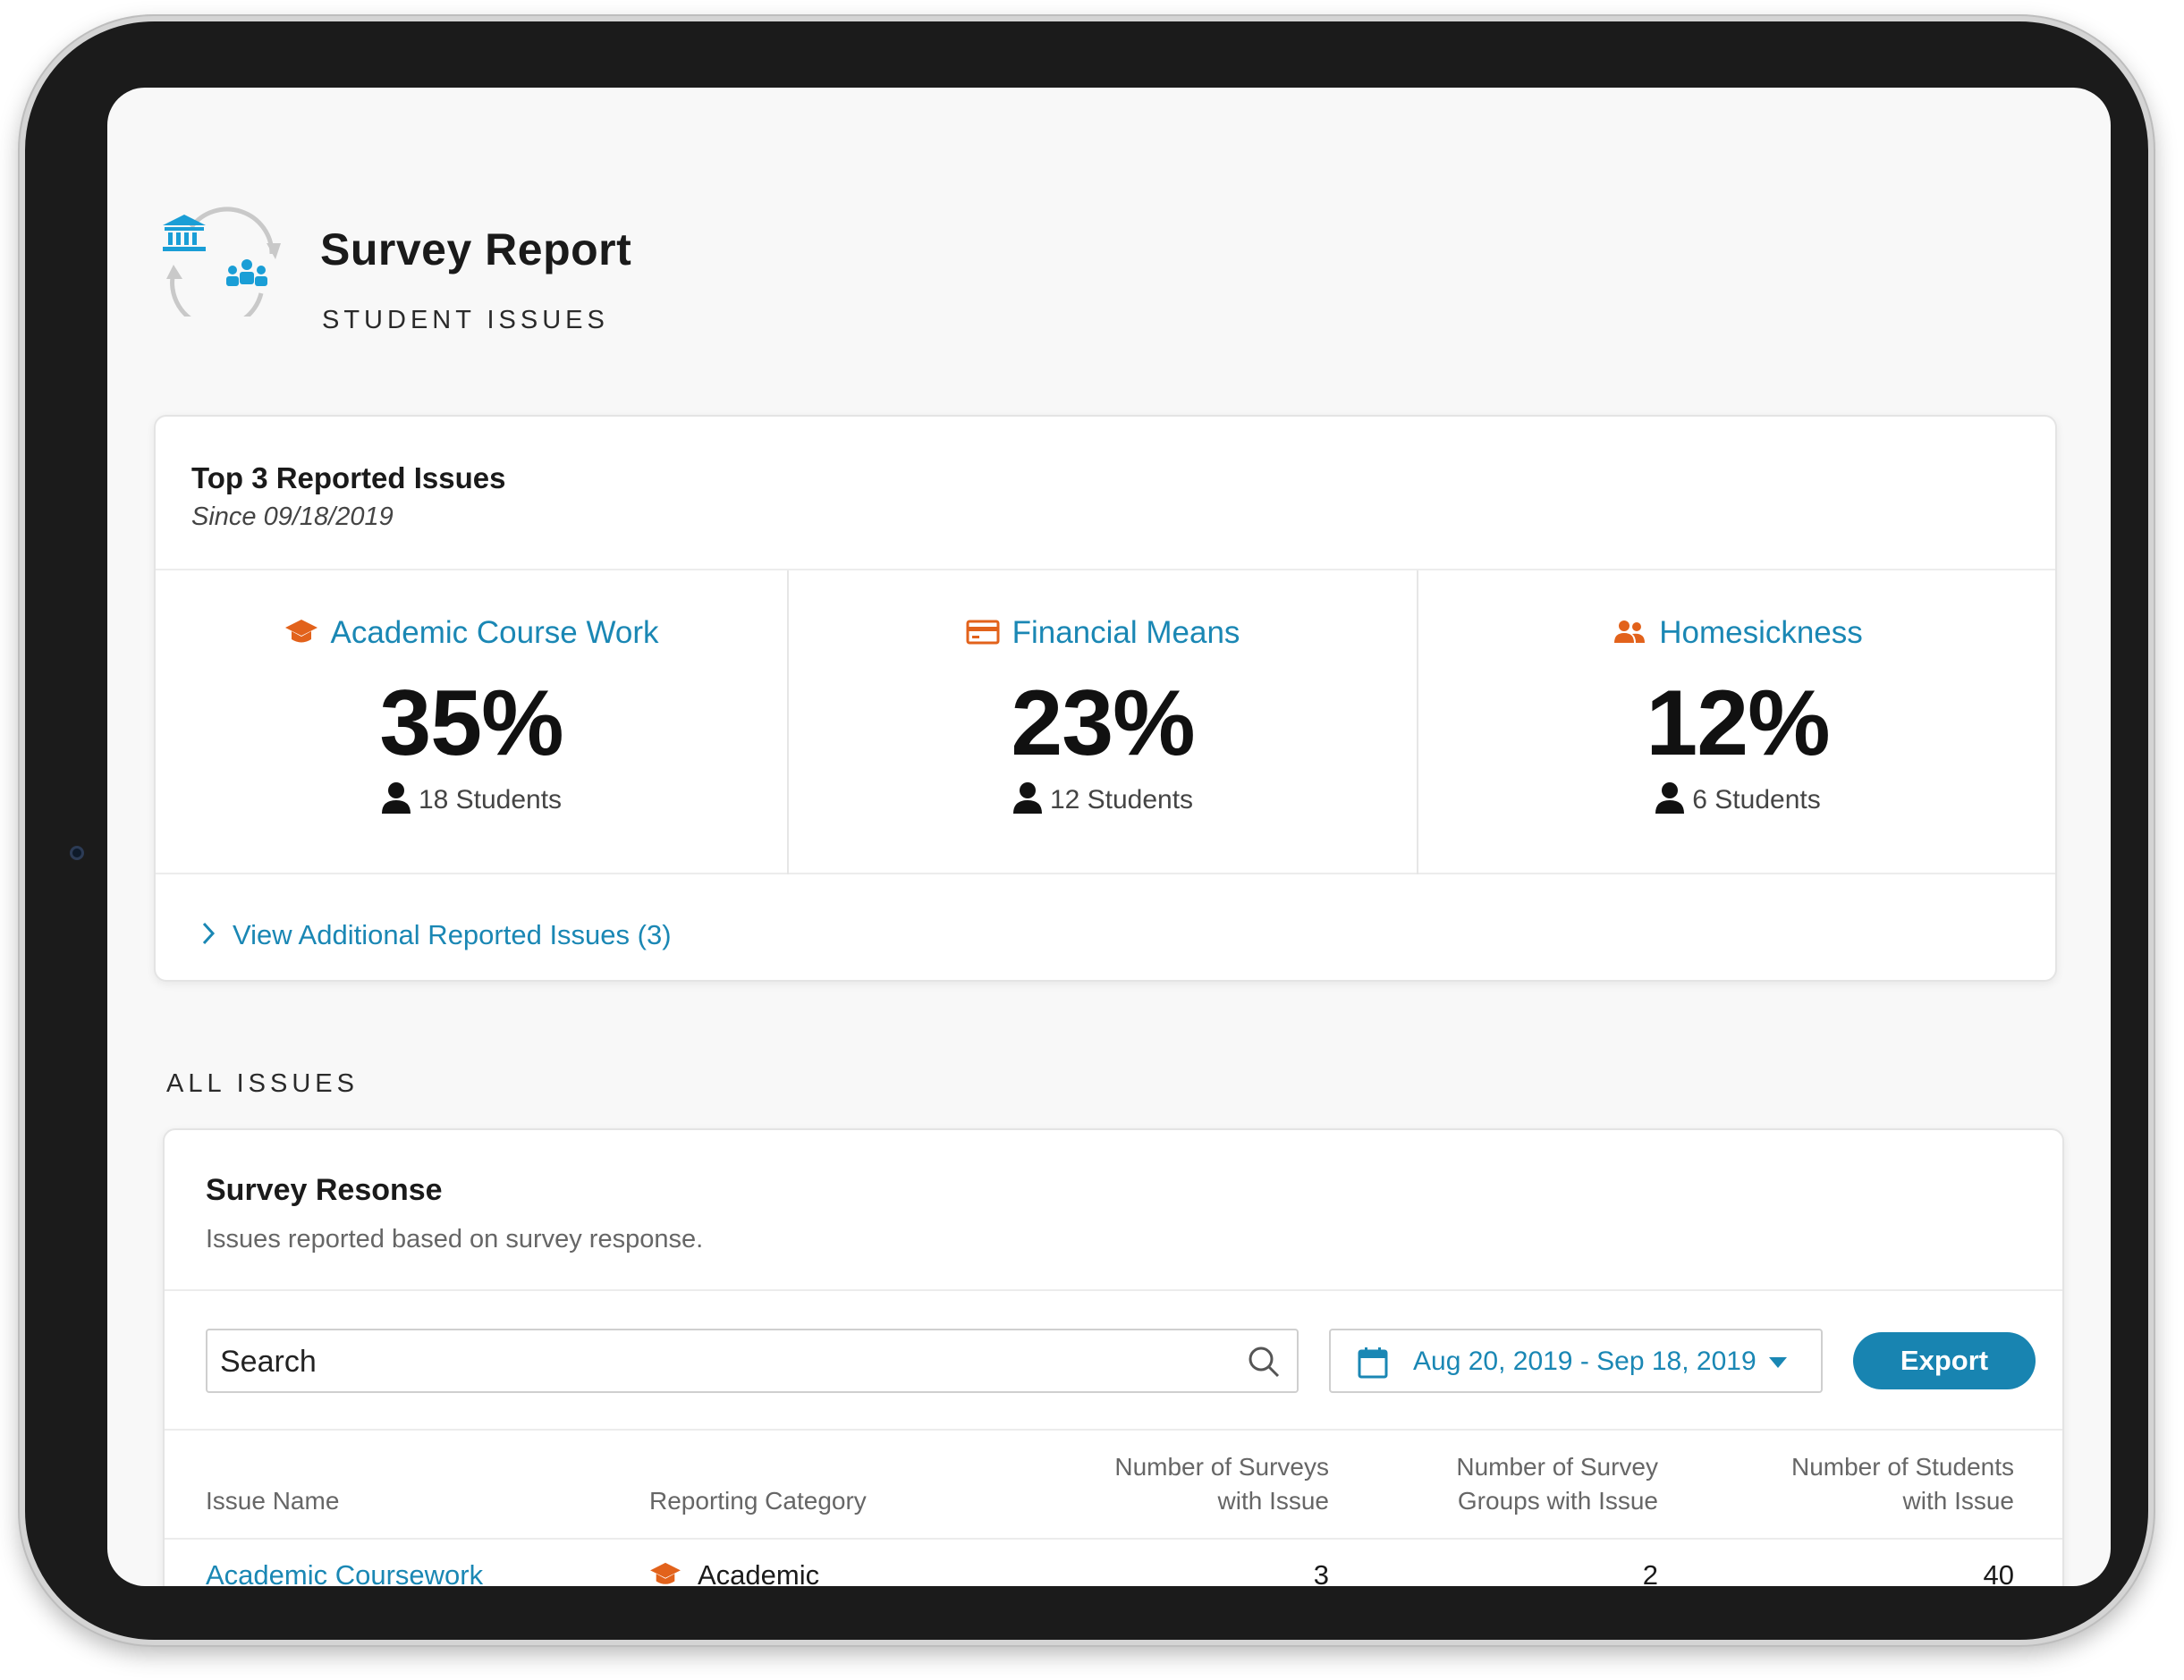  I want to click on surveys-count-cell: 3, so click(1321, 1572).